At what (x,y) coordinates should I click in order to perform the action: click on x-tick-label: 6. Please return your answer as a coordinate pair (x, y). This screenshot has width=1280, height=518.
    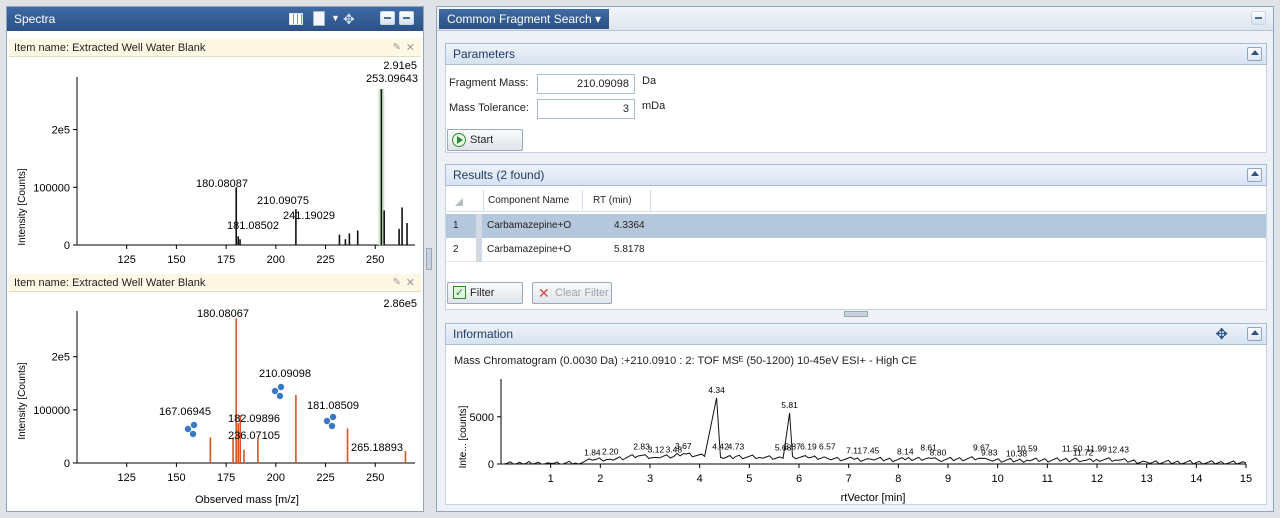
    Looking at the image, I should click on (799, 479).